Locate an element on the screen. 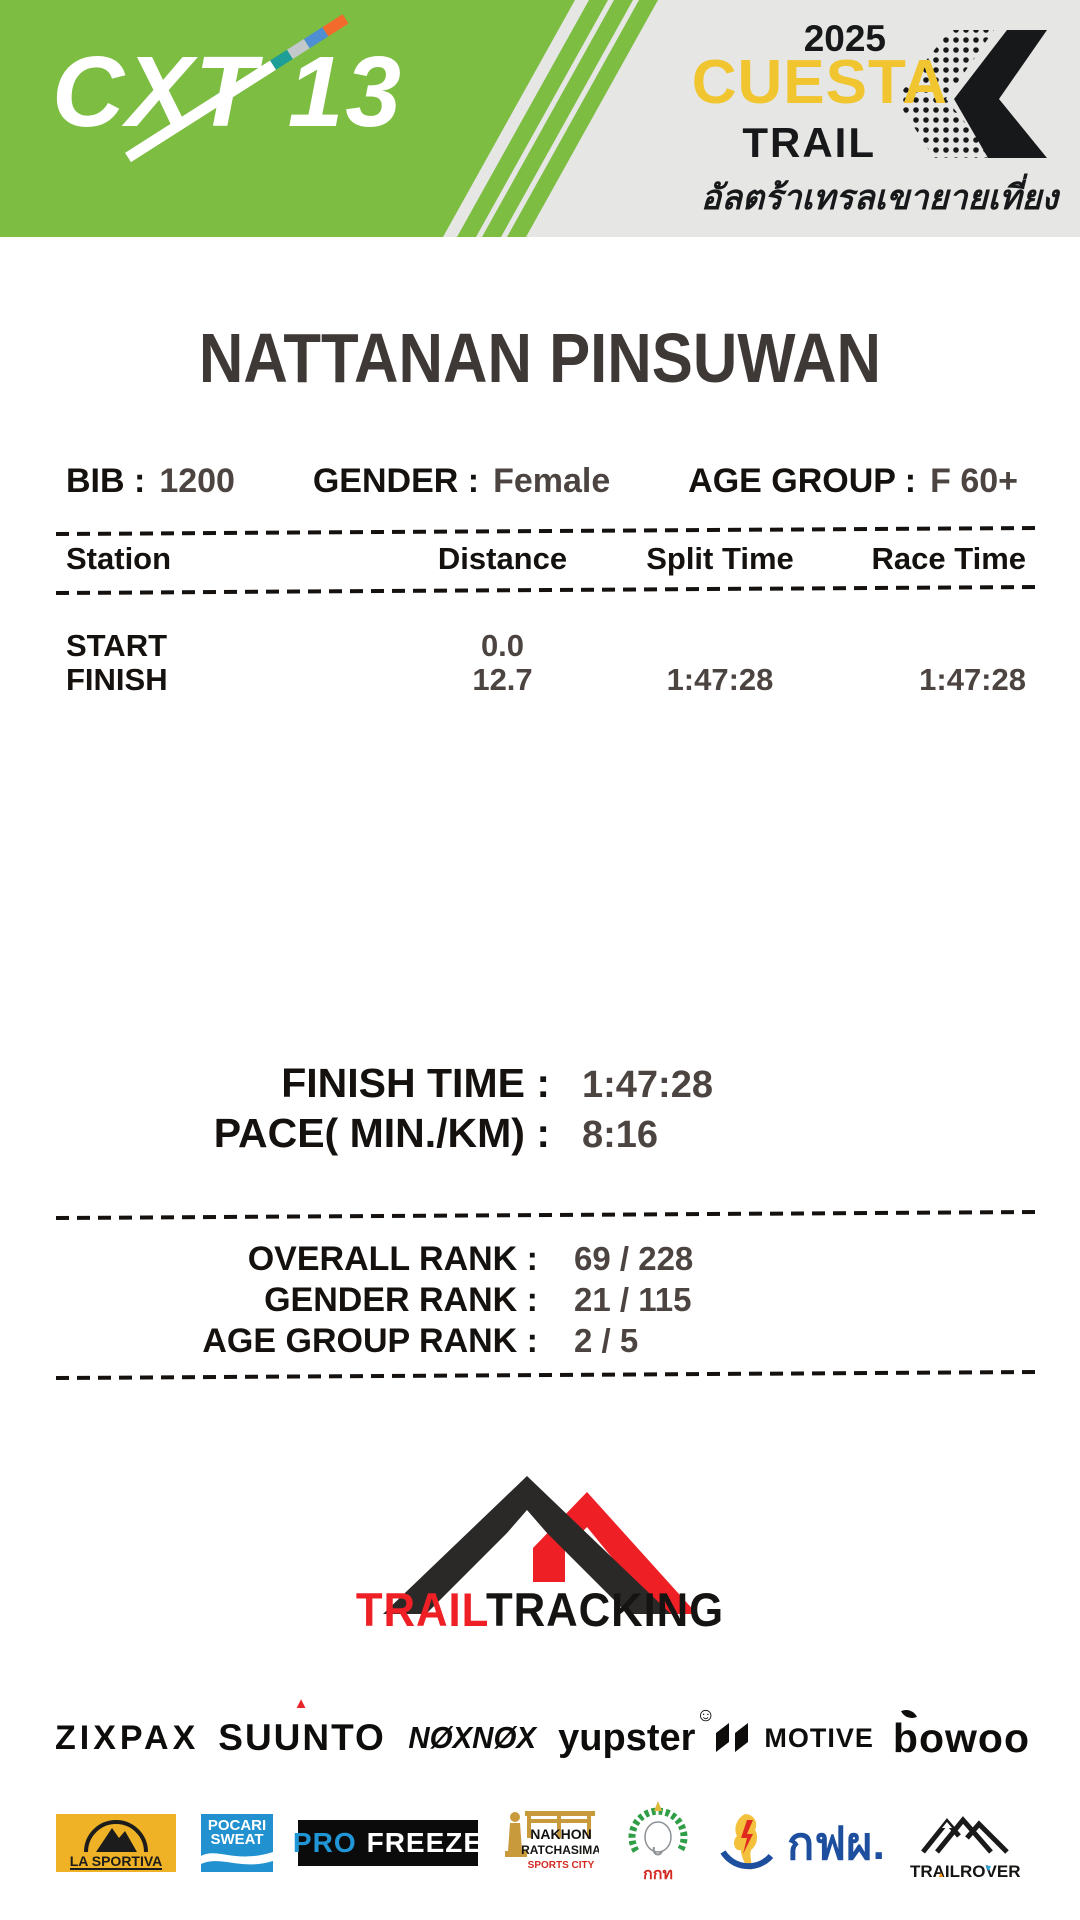 This screenshot has width=1080, height=1920. bib-value: 1200 is located at coordinates (197, 481).